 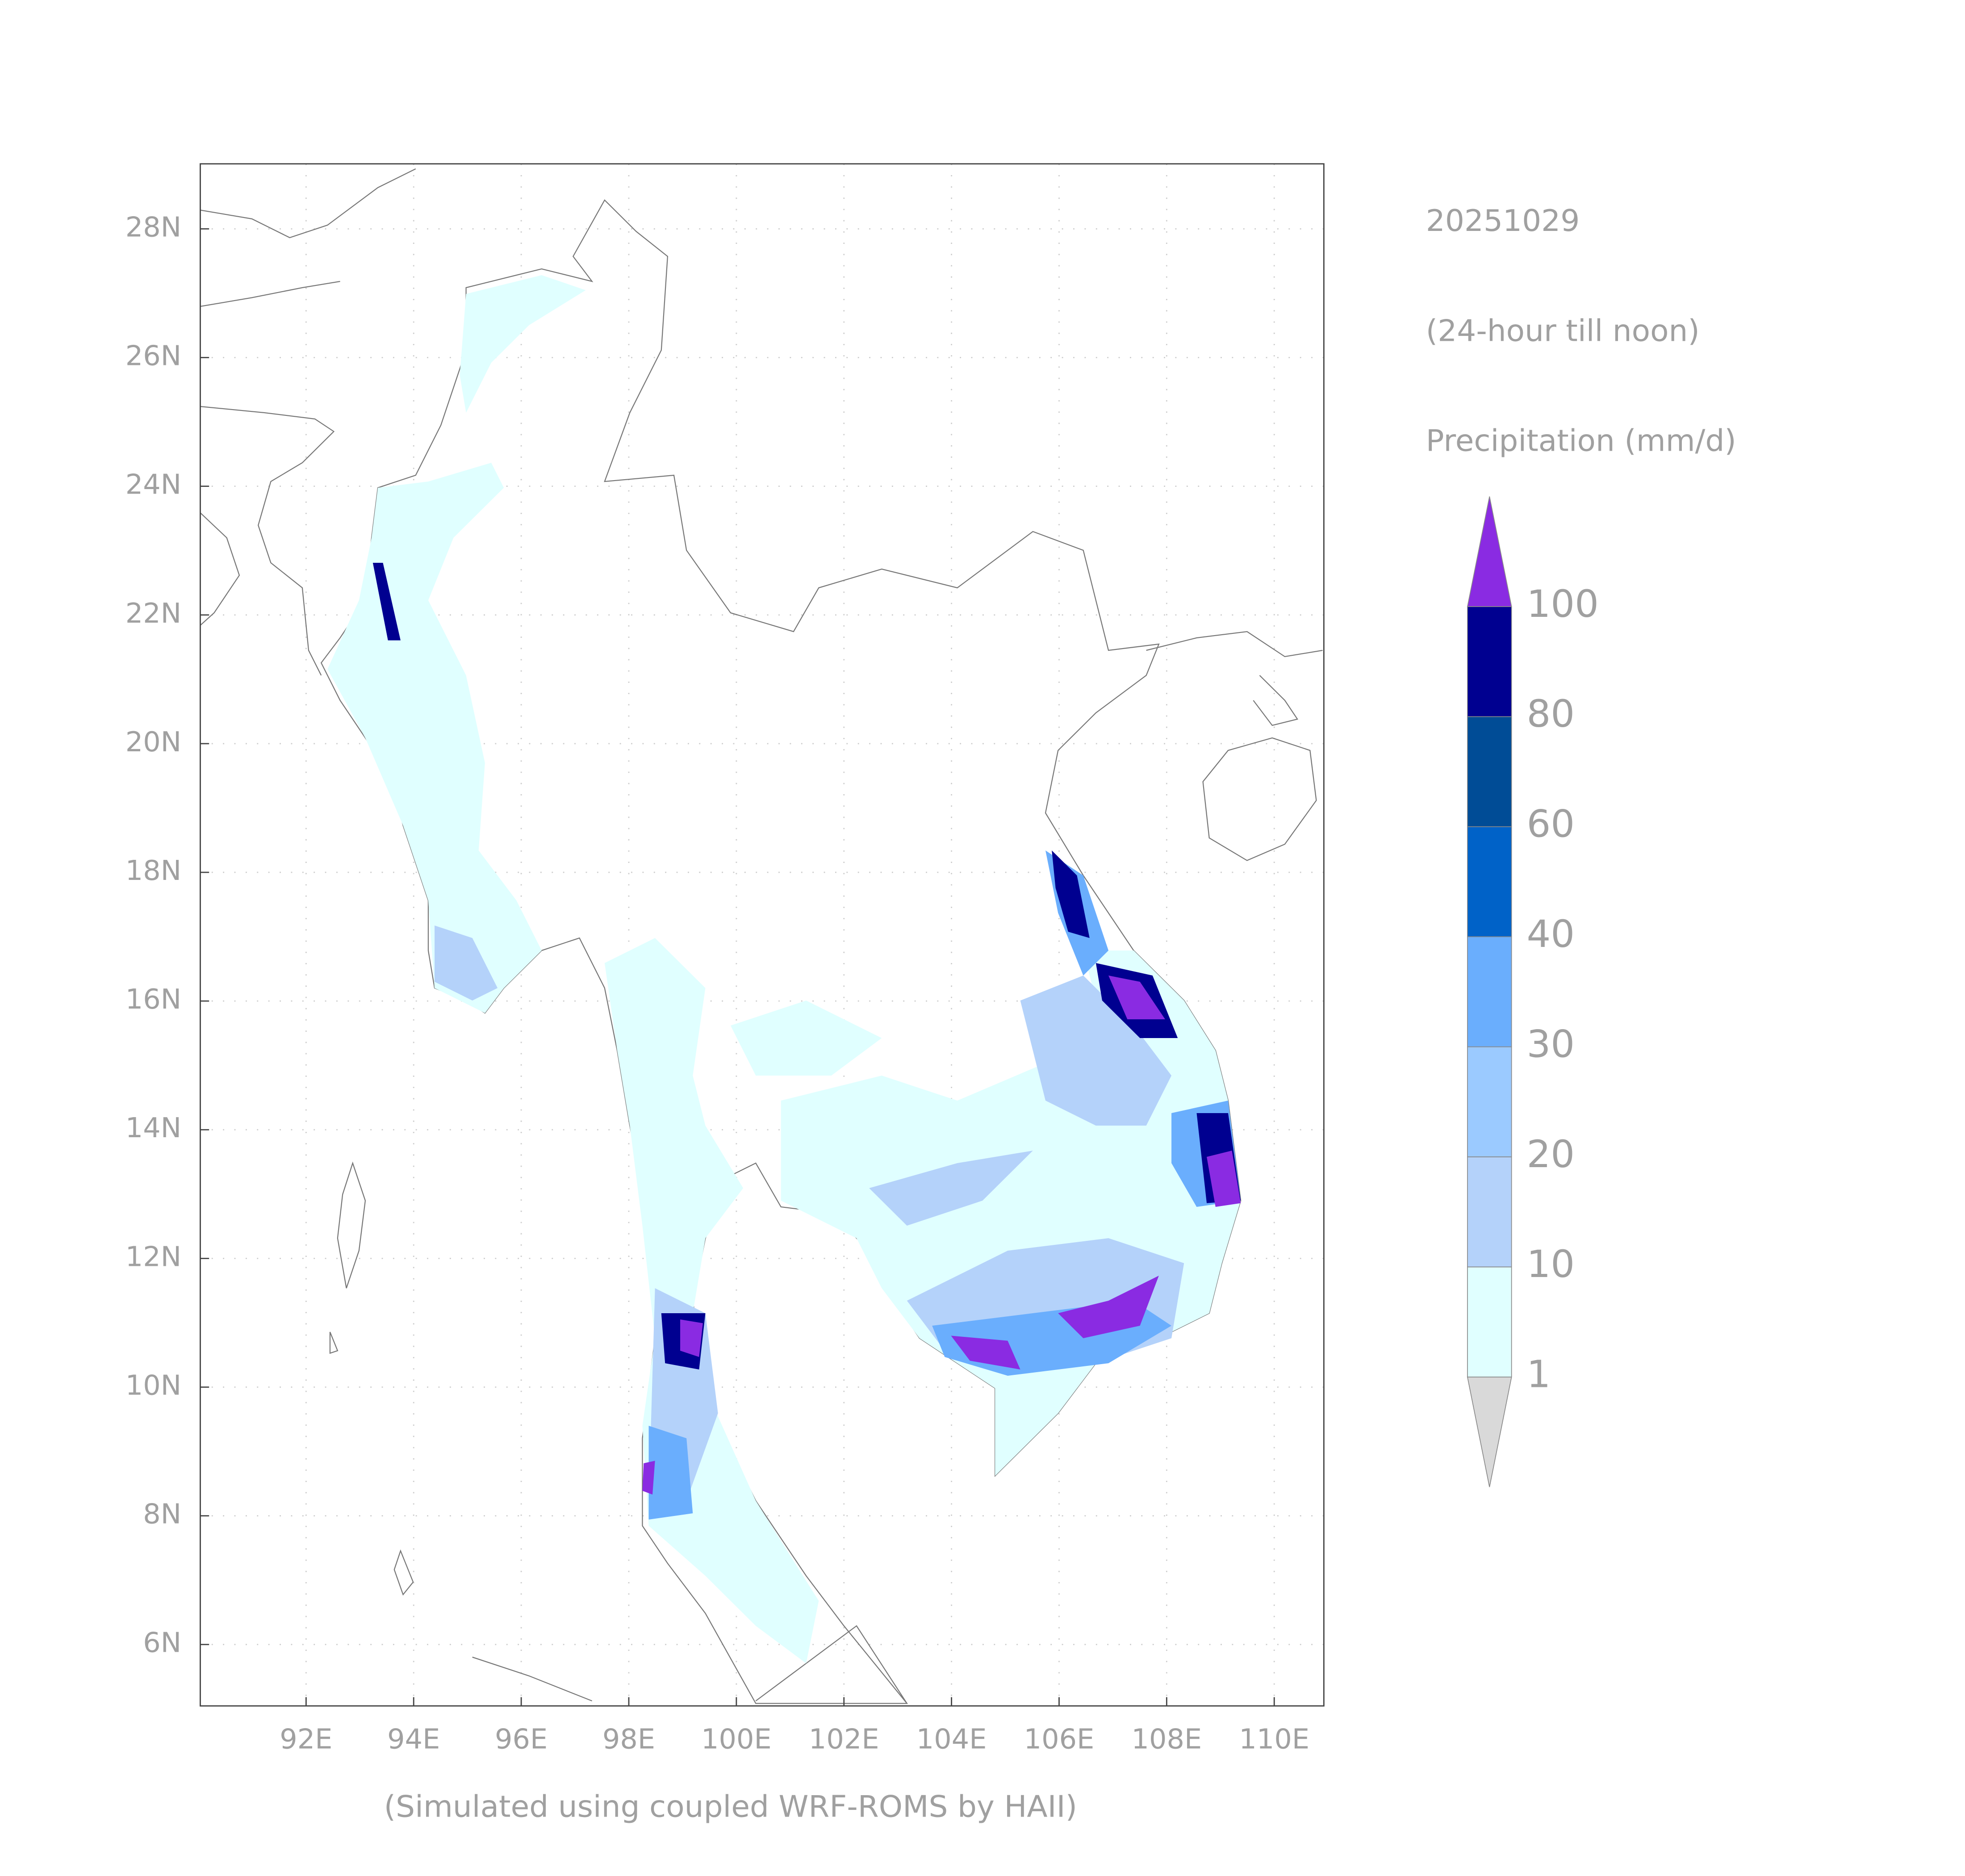 I want to click on period: (24-hour till noon), so click(x=1563, y=330).